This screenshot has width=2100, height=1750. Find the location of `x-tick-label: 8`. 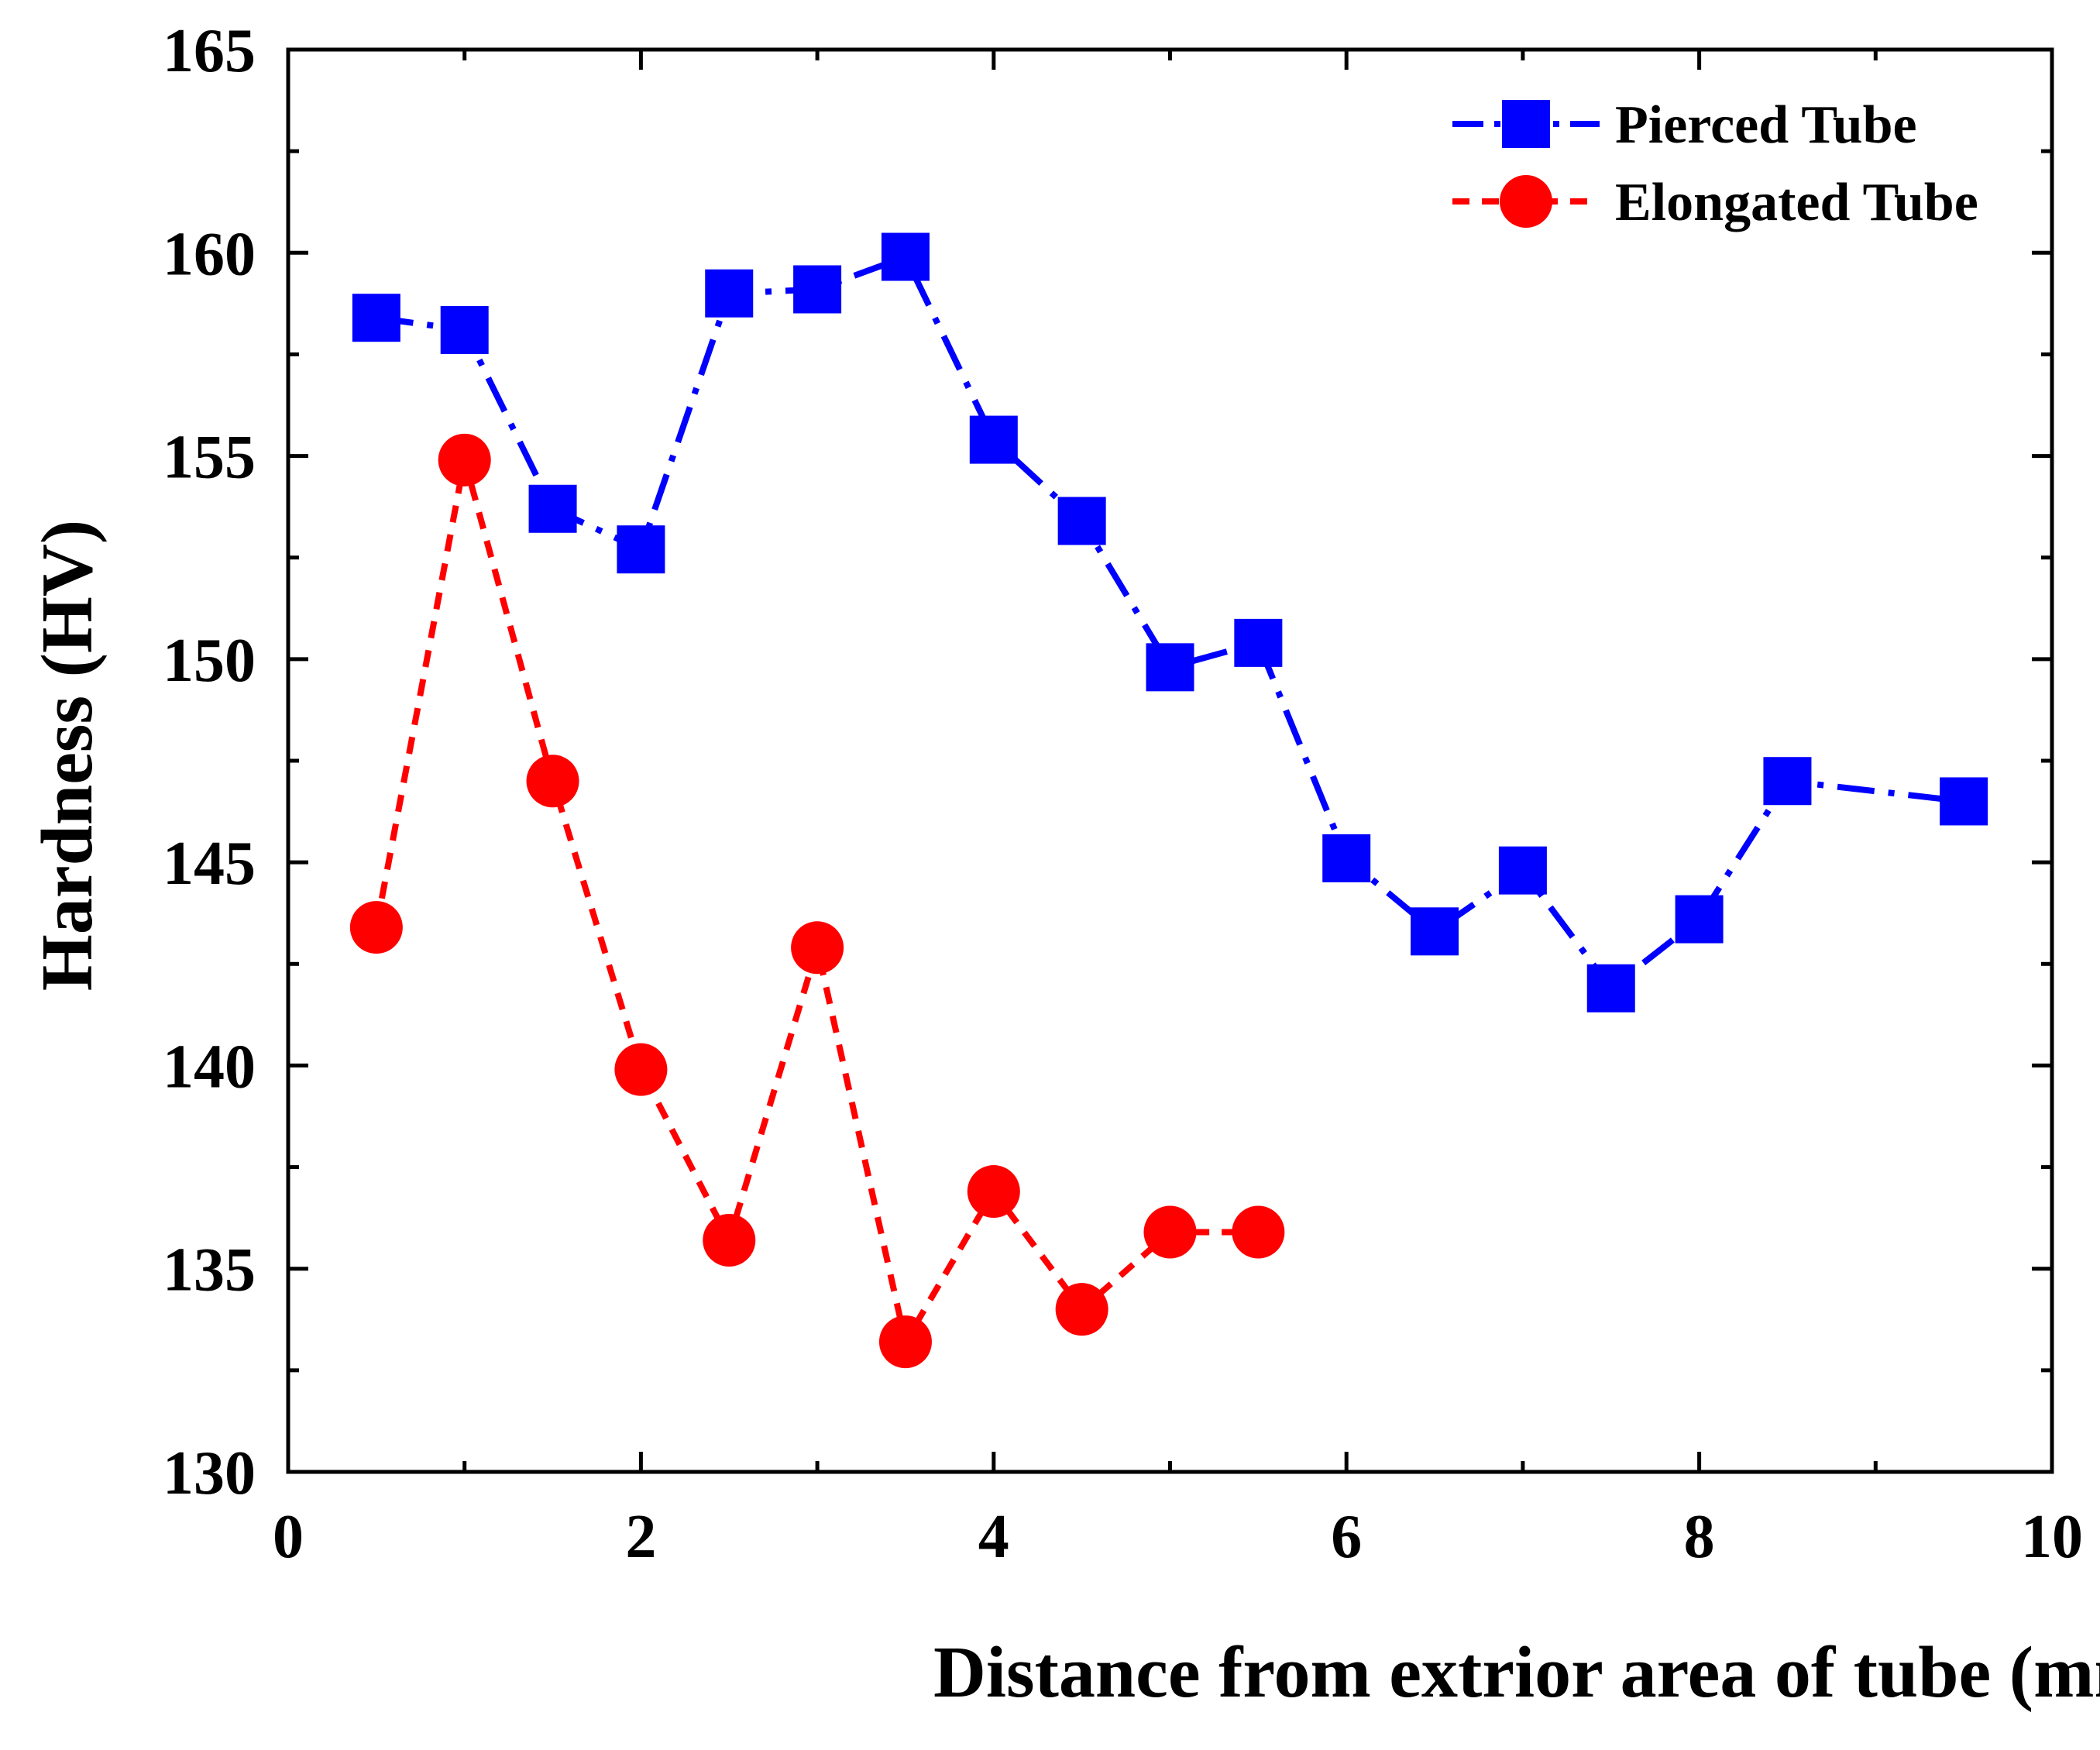

x-tick-label: 8 is located at coordinates (1699, 1537).